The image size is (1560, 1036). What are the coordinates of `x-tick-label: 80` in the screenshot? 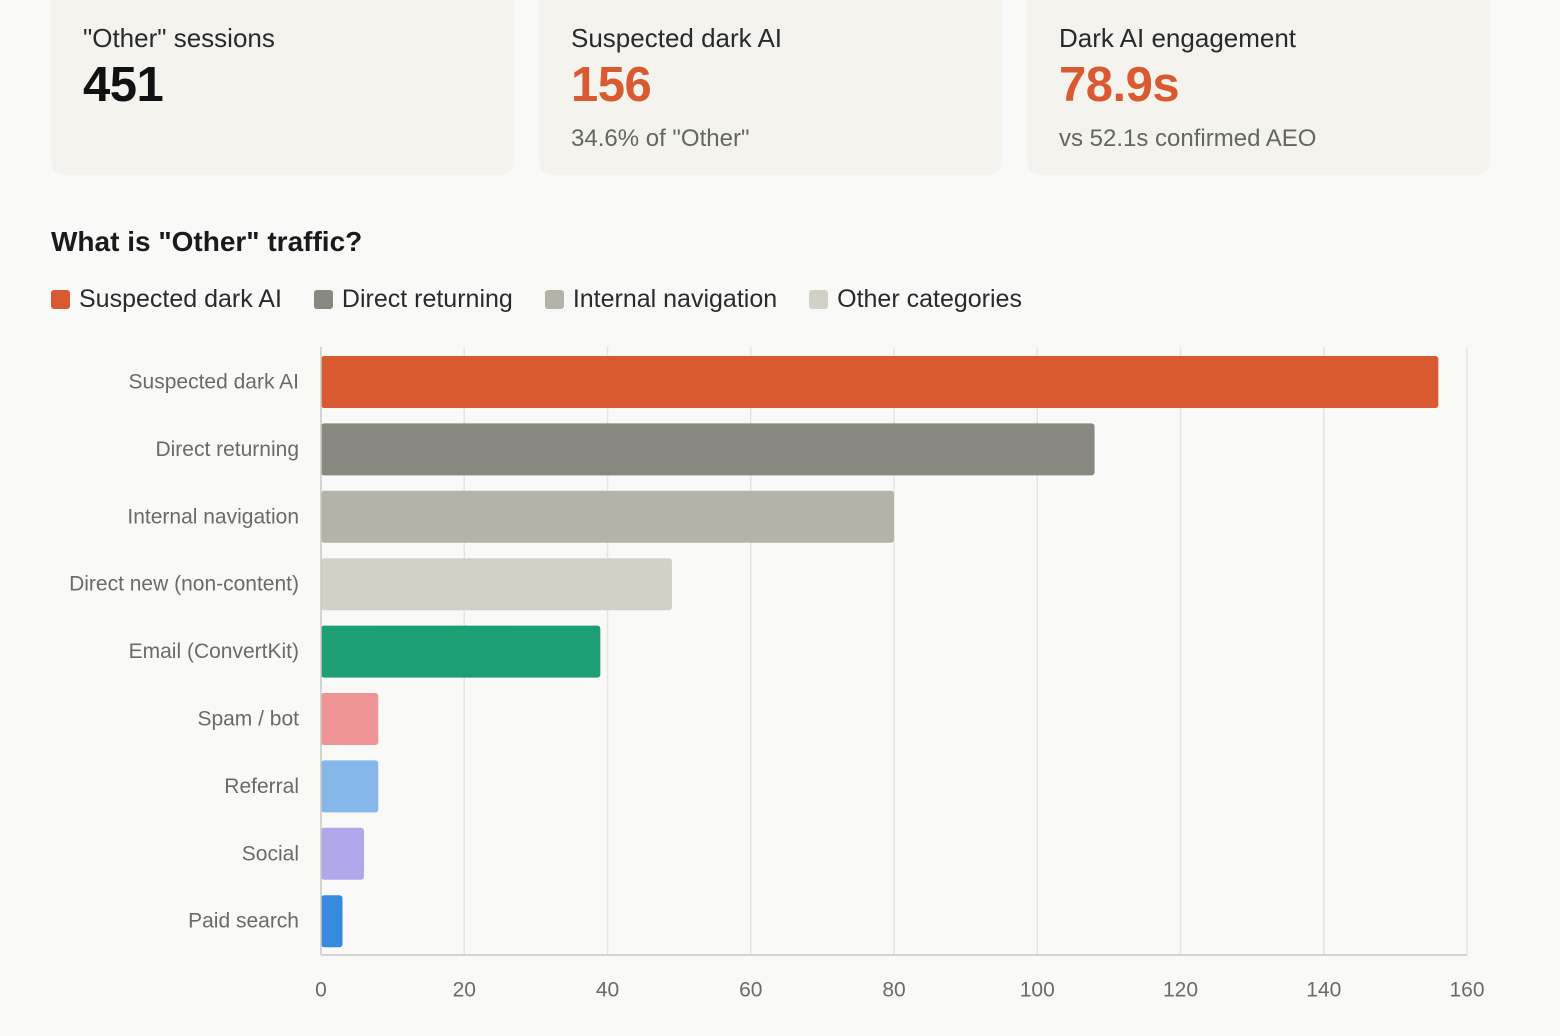 It's located at (893, 990).